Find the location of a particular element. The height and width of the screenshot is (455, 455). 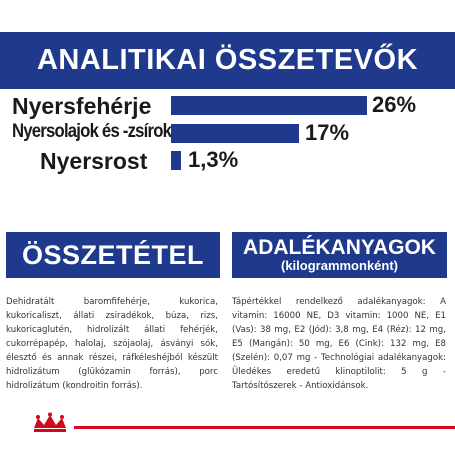

nutrient-bar-fiber is located at coordinates (176, 160).